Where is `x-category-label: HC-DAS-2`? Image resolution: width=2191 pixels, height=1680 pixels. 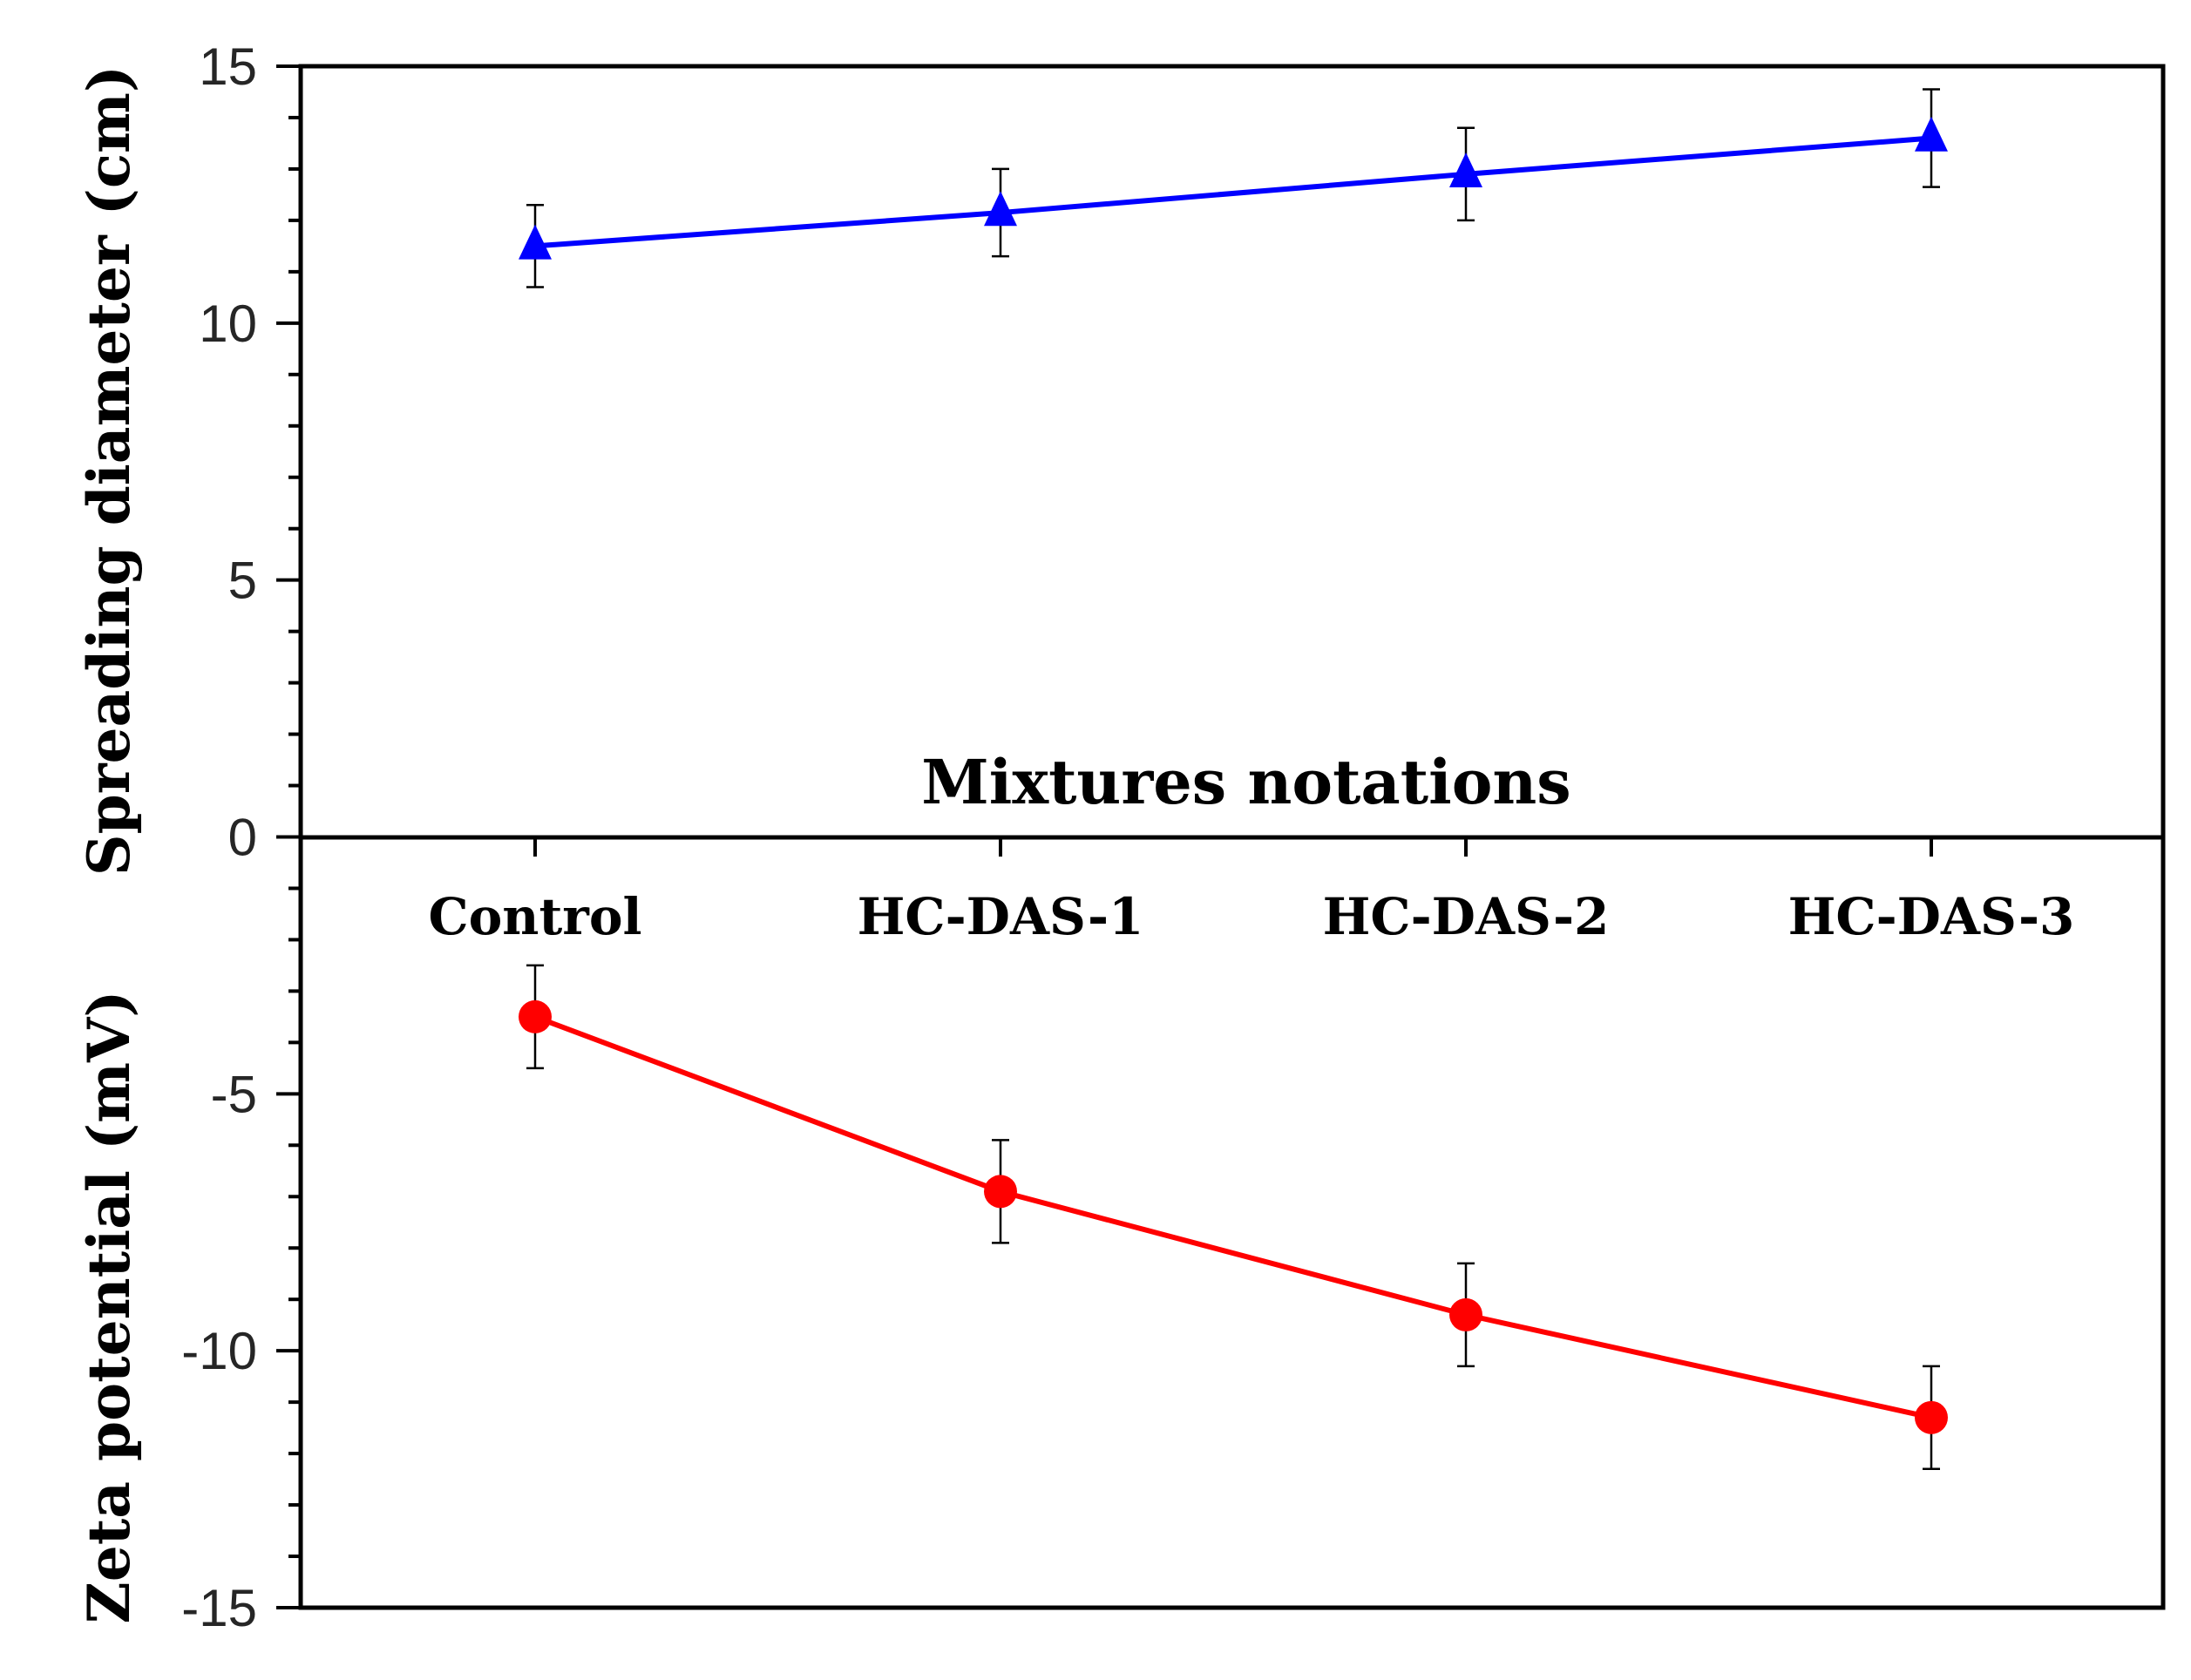 x-category-label: HC-DAS-2 is located at coordinates (1466, 916).